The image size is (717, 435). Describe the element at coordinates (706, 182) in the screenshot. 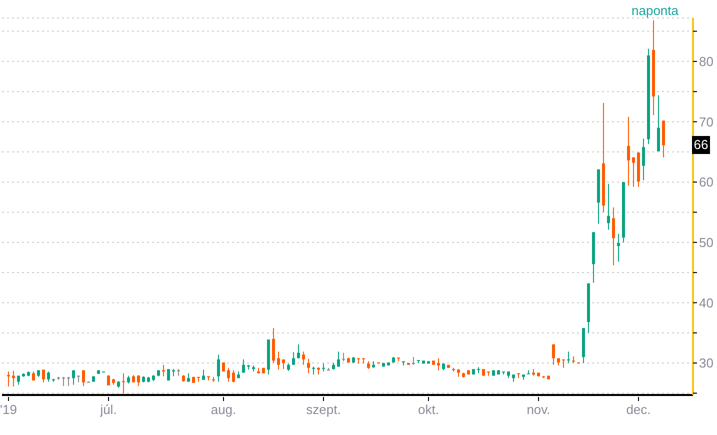

I see `y-tick-label: 60` at that location.